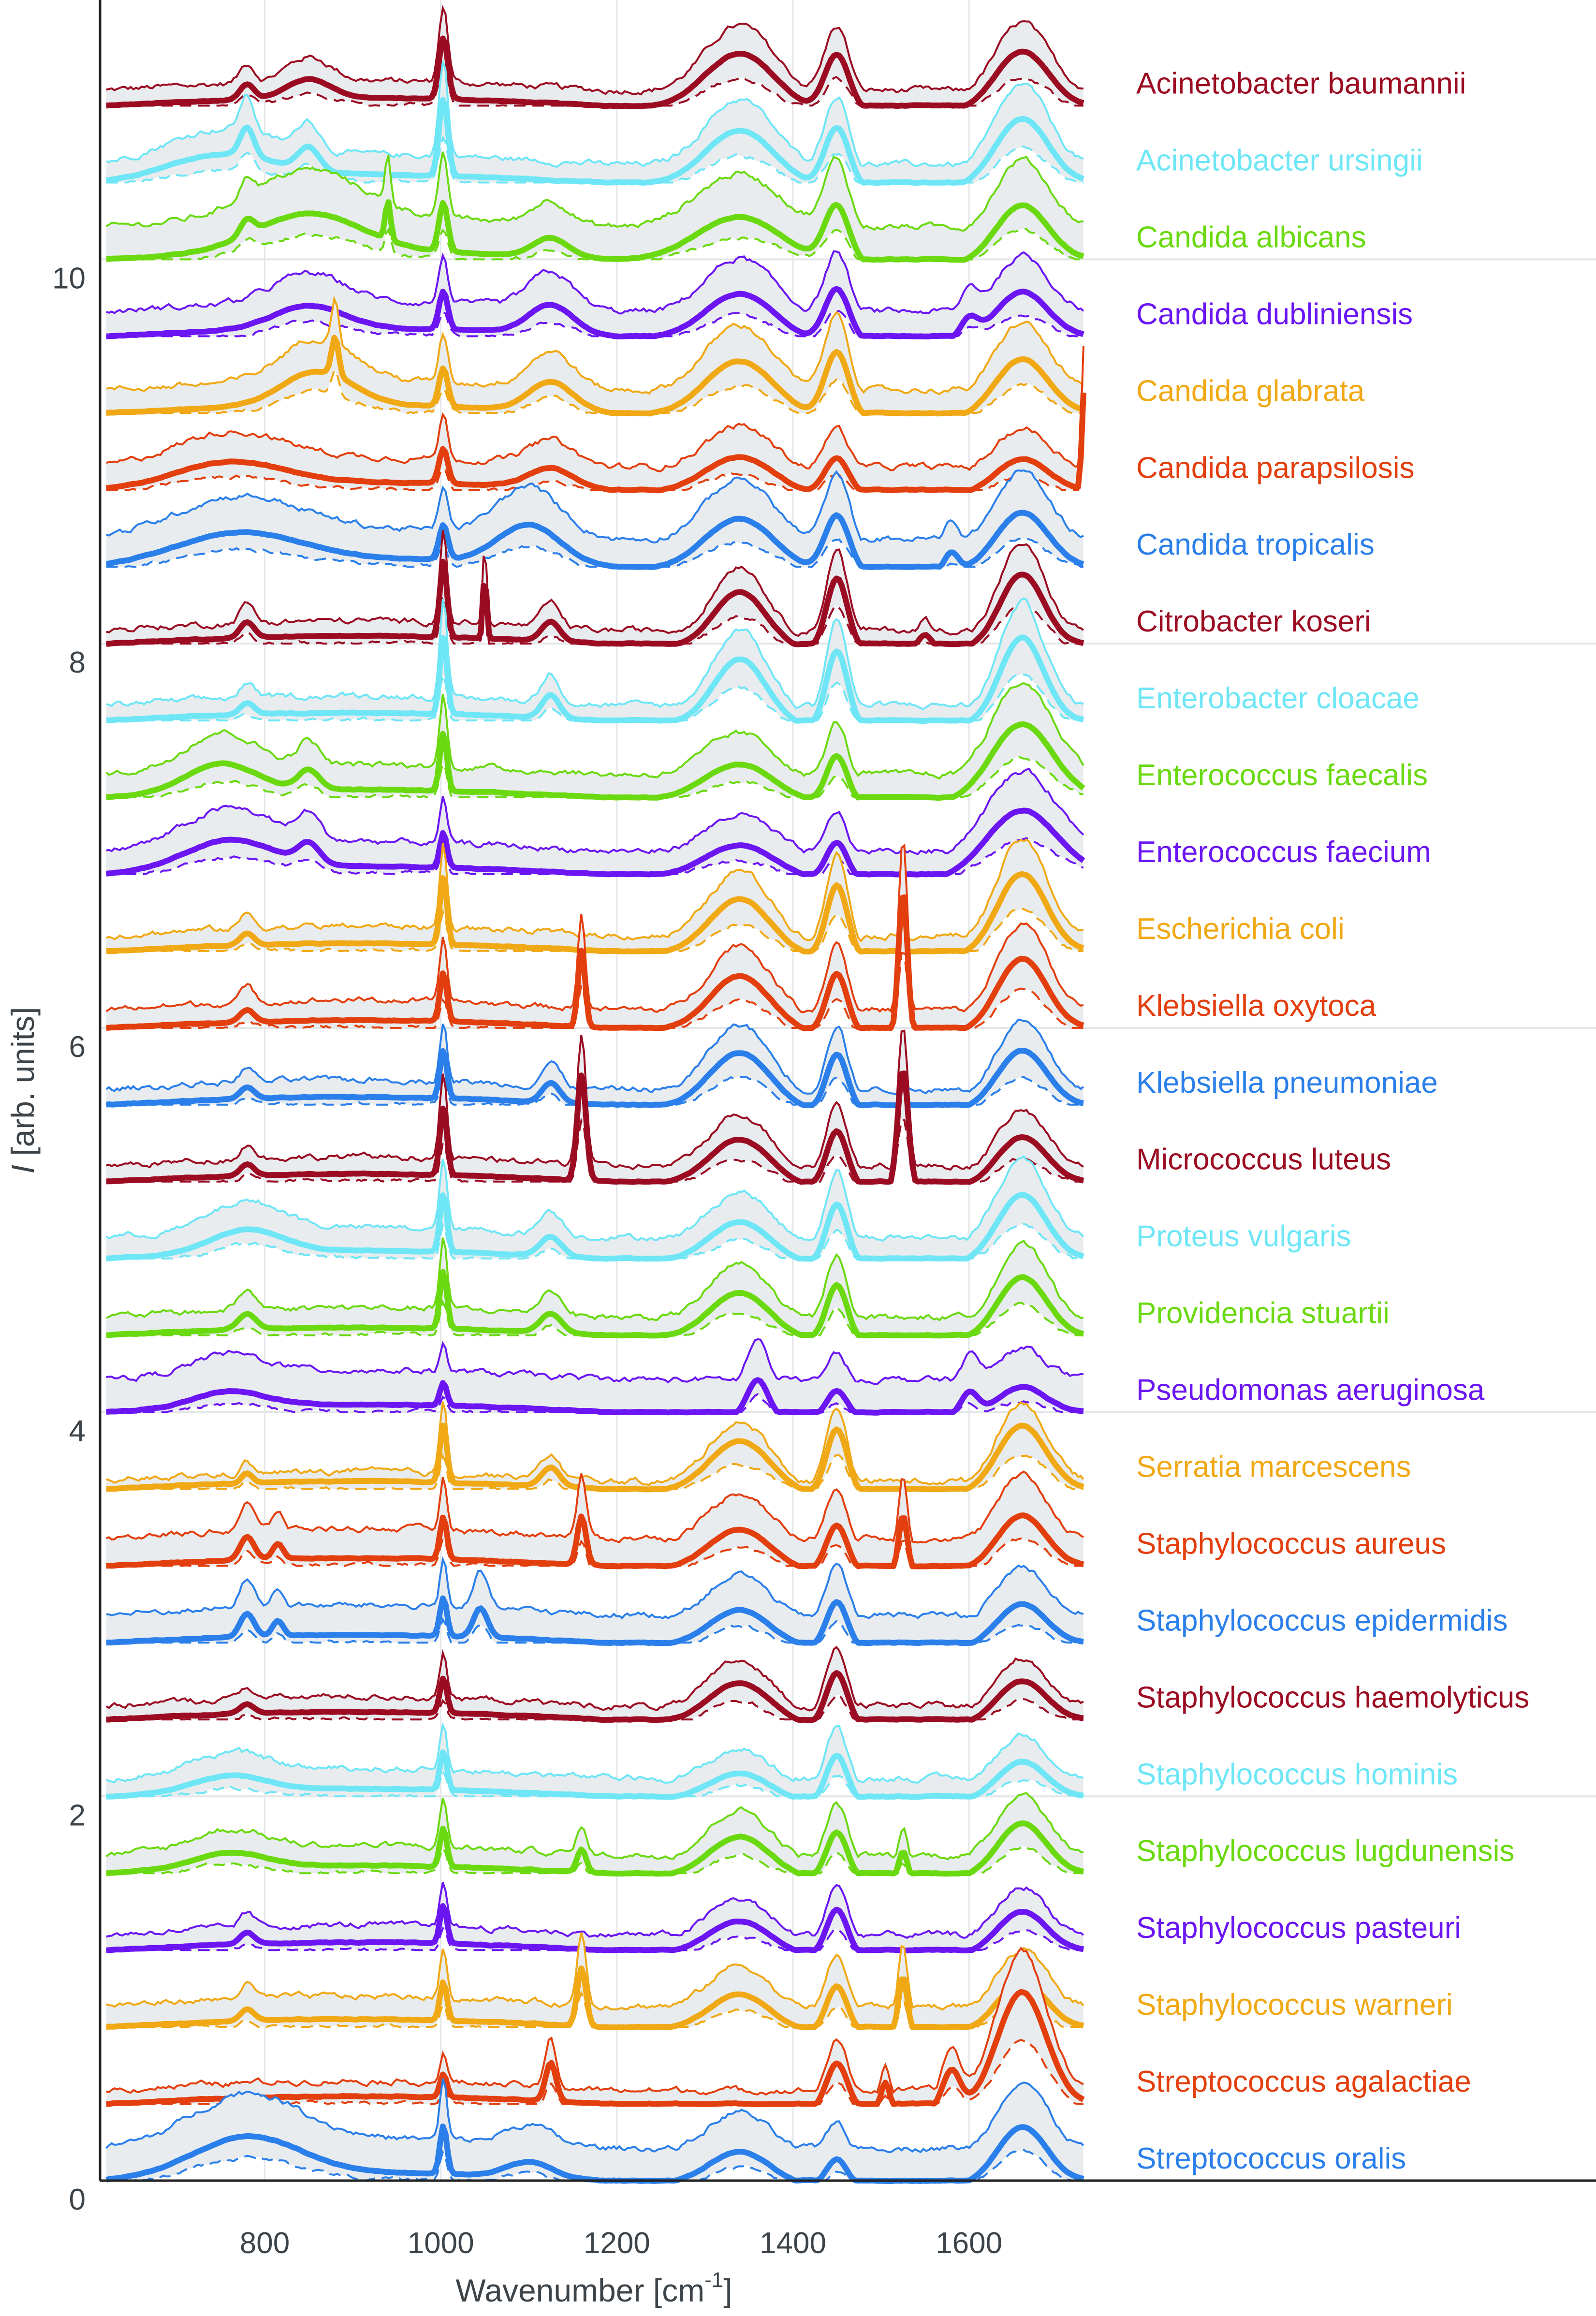 The width and height of the screenshot is (1596, 2316). Describe the element at coordinates (77, 1047) in the screenshot. I see `y-tick-label: 6` at that location.